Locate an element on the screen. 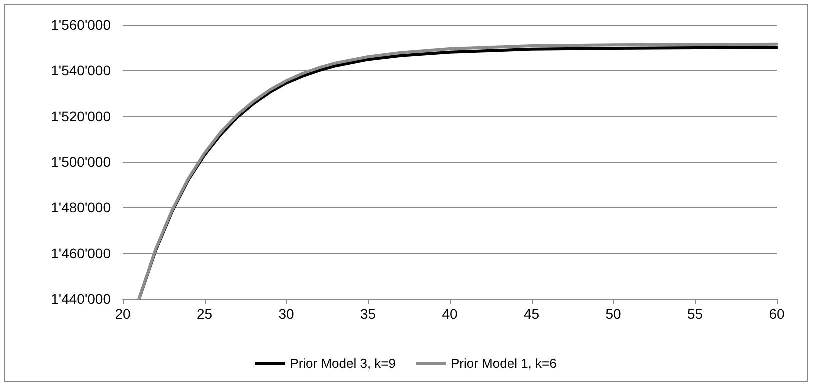 Image resolution: width=814 pixels, height=388 pixels. x-tick-label: 40 is located at coordinates (450, 314).